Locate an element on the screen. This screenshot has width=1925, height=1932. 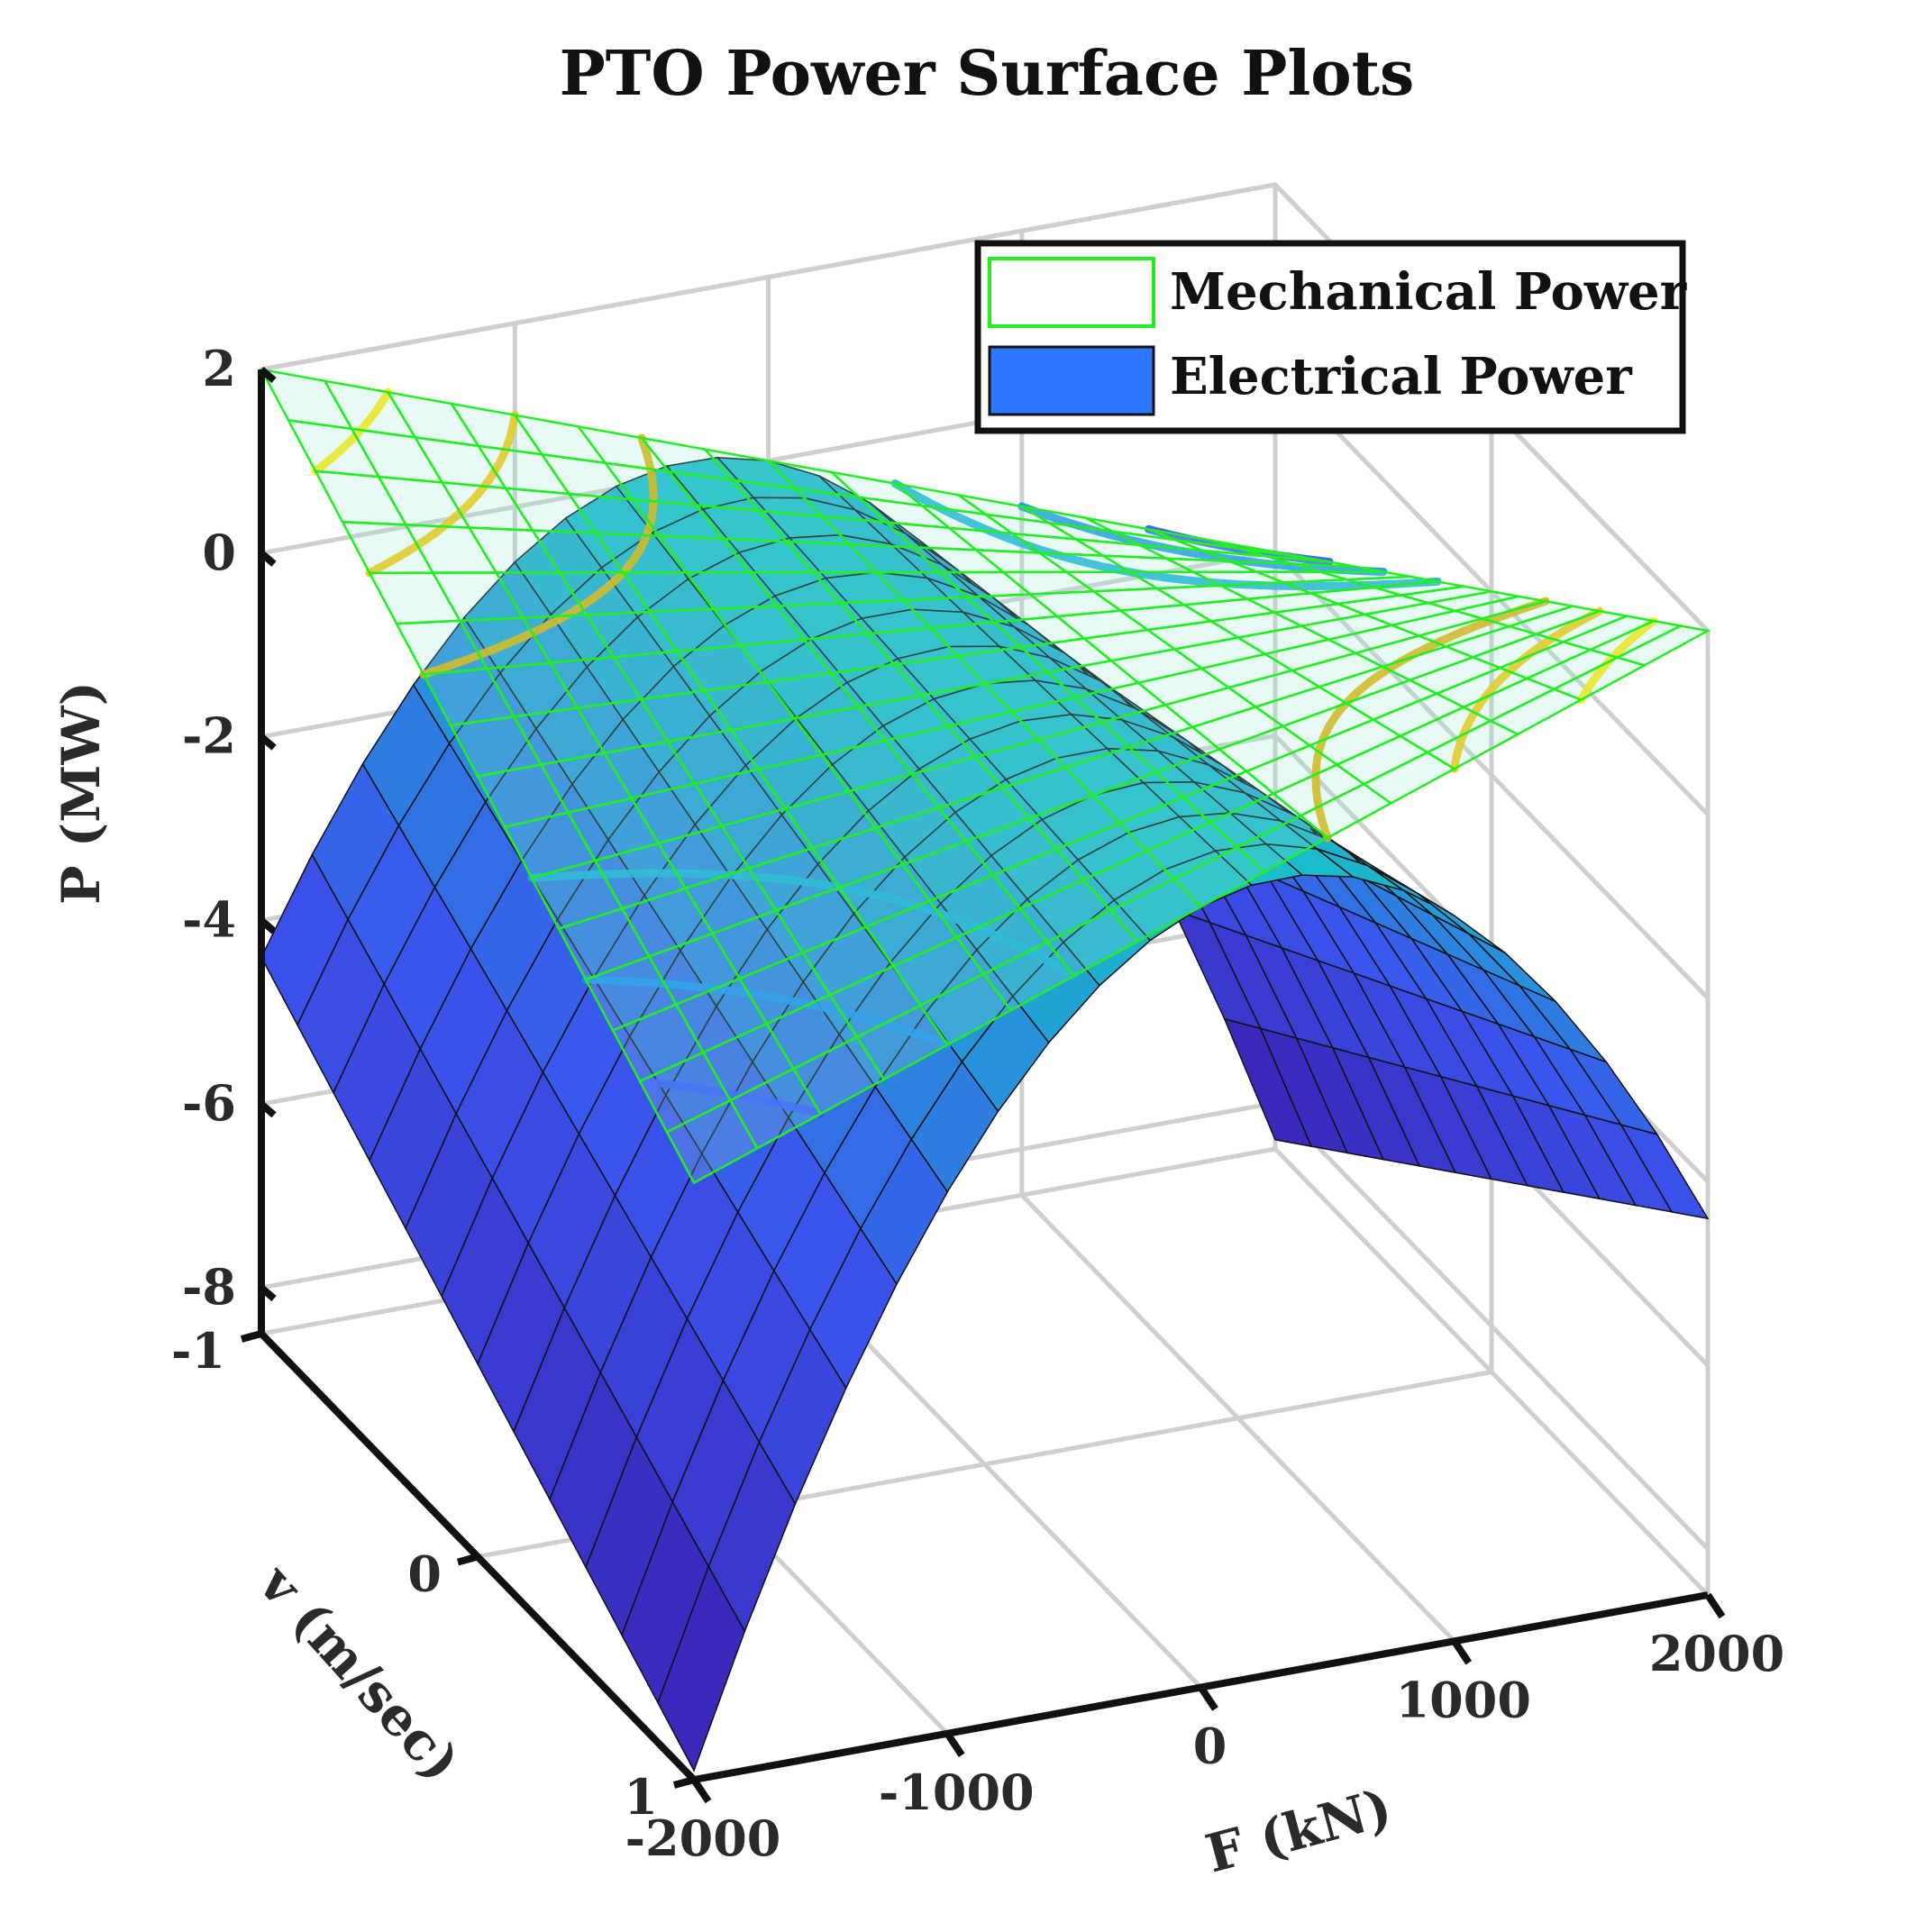
x-tick-label: -1000 is located at coordinates (957, 1792).